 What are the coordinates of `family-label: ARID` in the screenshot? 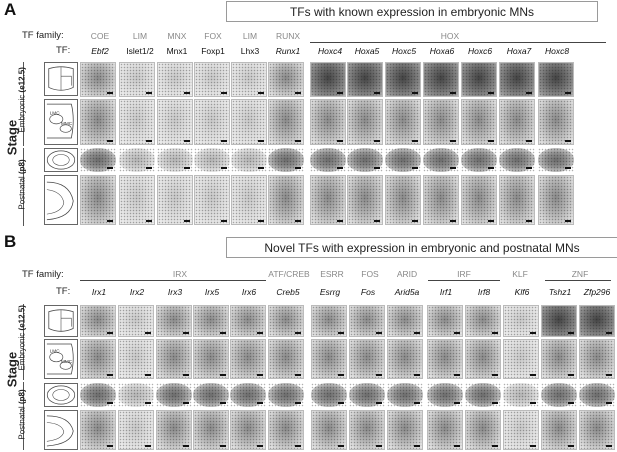 It's located at (407, 274).